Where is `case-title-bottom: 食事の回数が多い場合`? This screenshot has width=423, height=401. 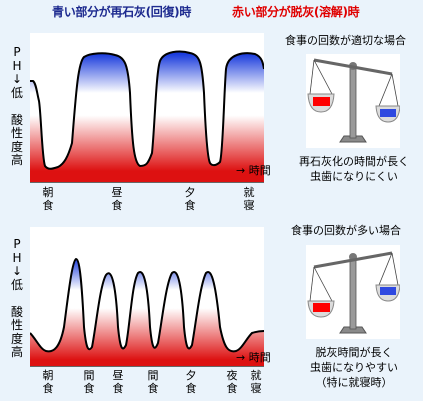 case-title-bottom: 食事の回数が多い場合 is located at coordinates (346, 230).